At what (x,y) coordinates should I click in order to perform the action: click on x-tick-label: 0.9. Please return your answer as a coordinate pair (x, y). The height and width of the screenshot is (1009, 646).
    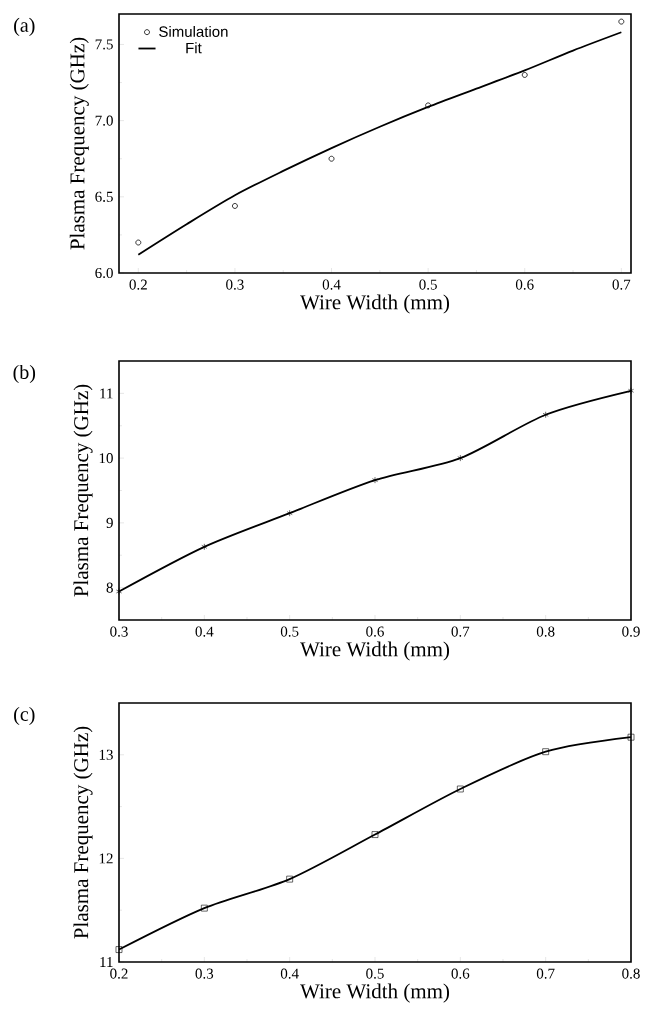
    Looking at the image, I should click on (631, 631).